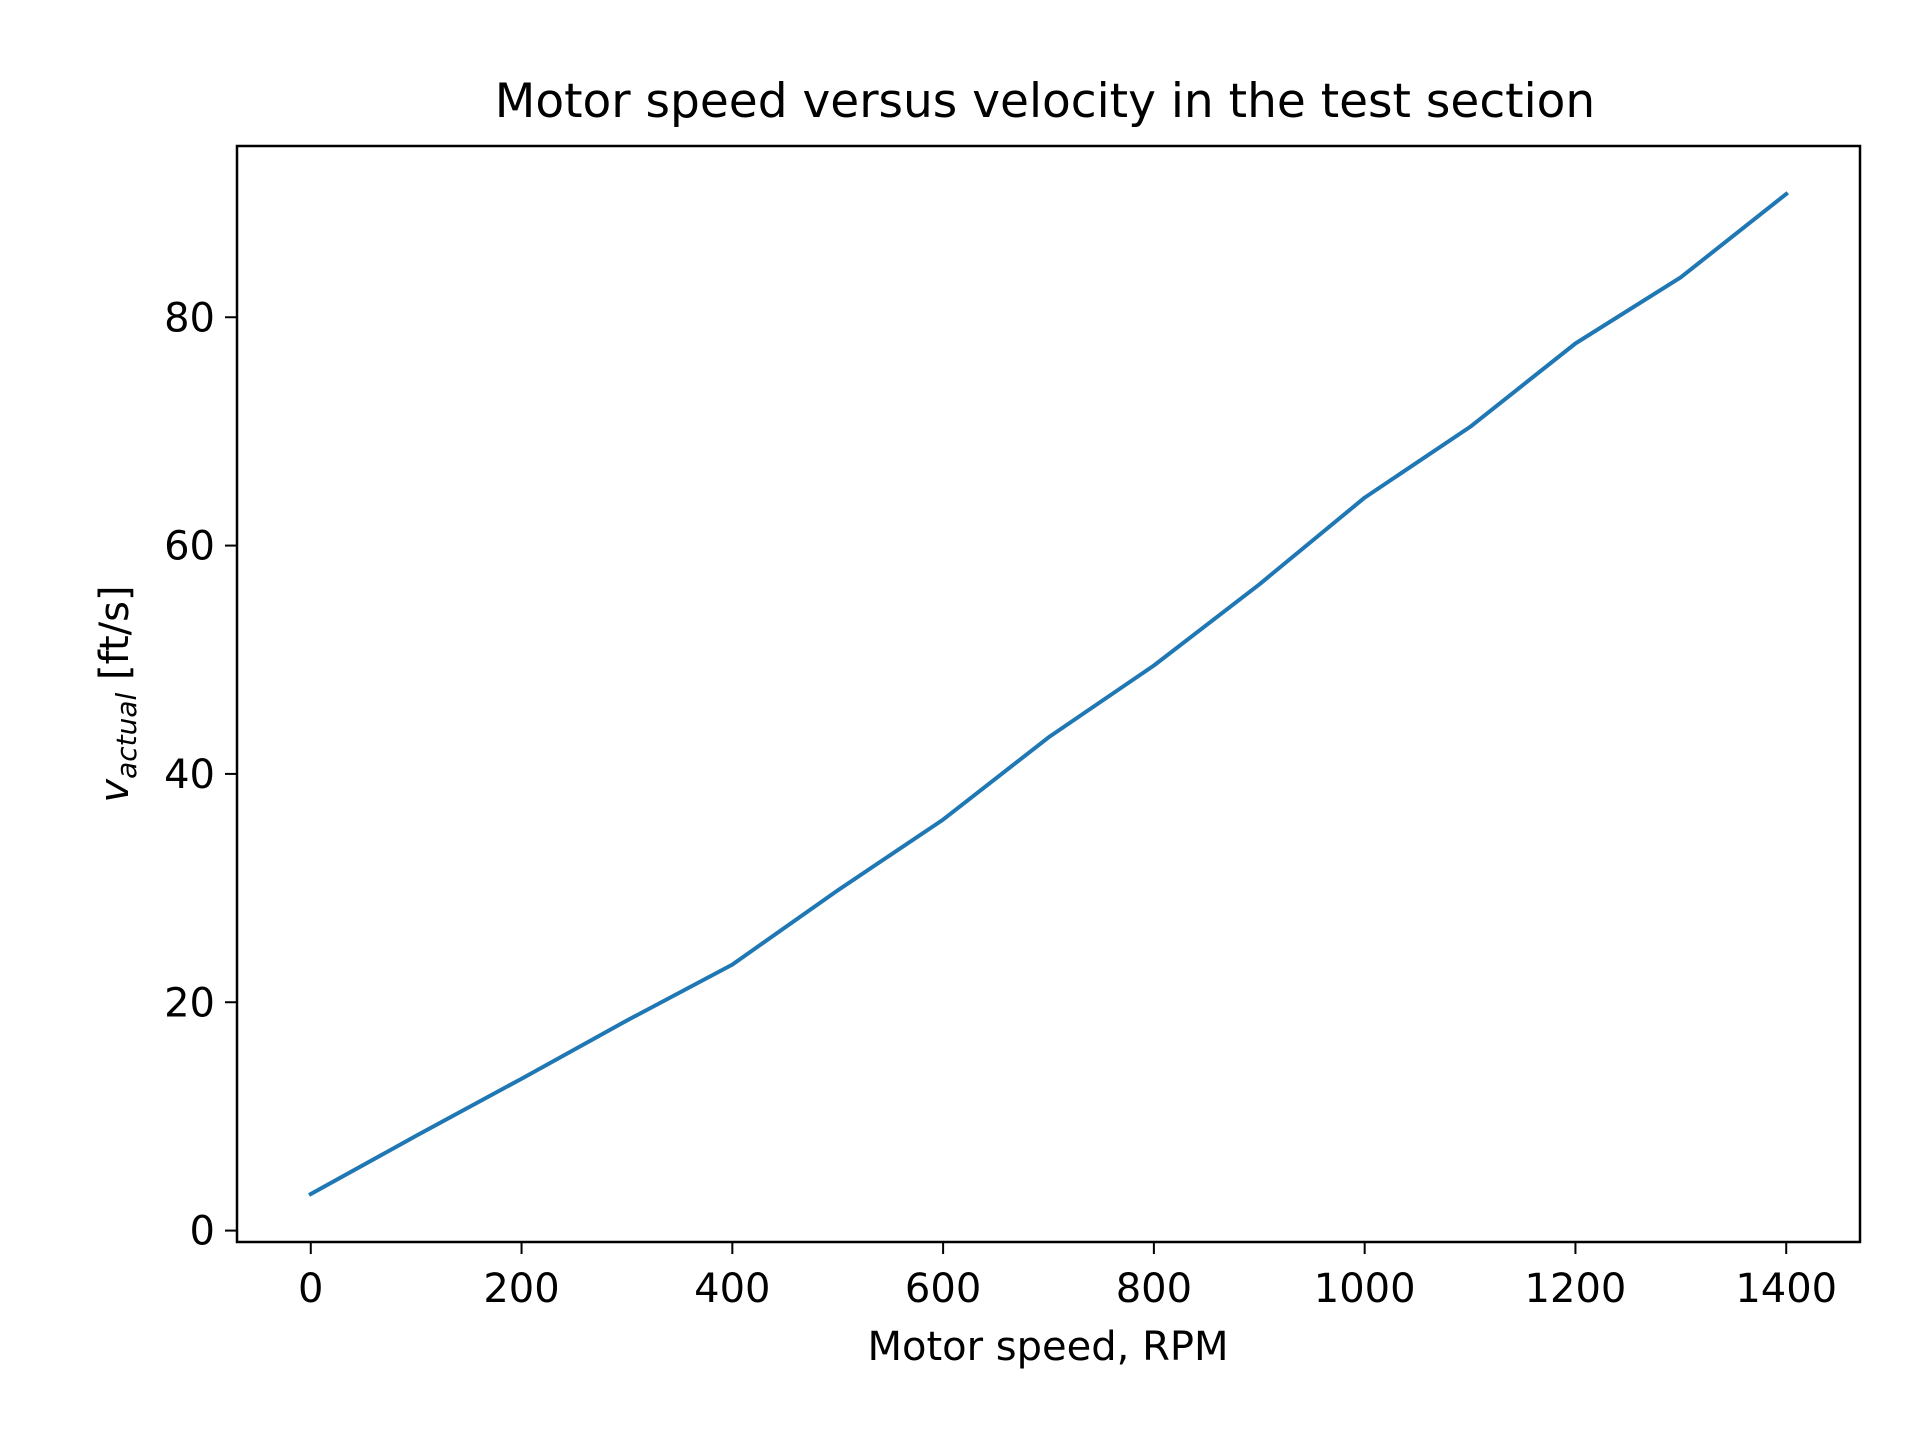 Image resolution: width=1920 pixels, height=1440 pixels. I want to click on y-axis-label-subscript: actual, so click(126, 735).